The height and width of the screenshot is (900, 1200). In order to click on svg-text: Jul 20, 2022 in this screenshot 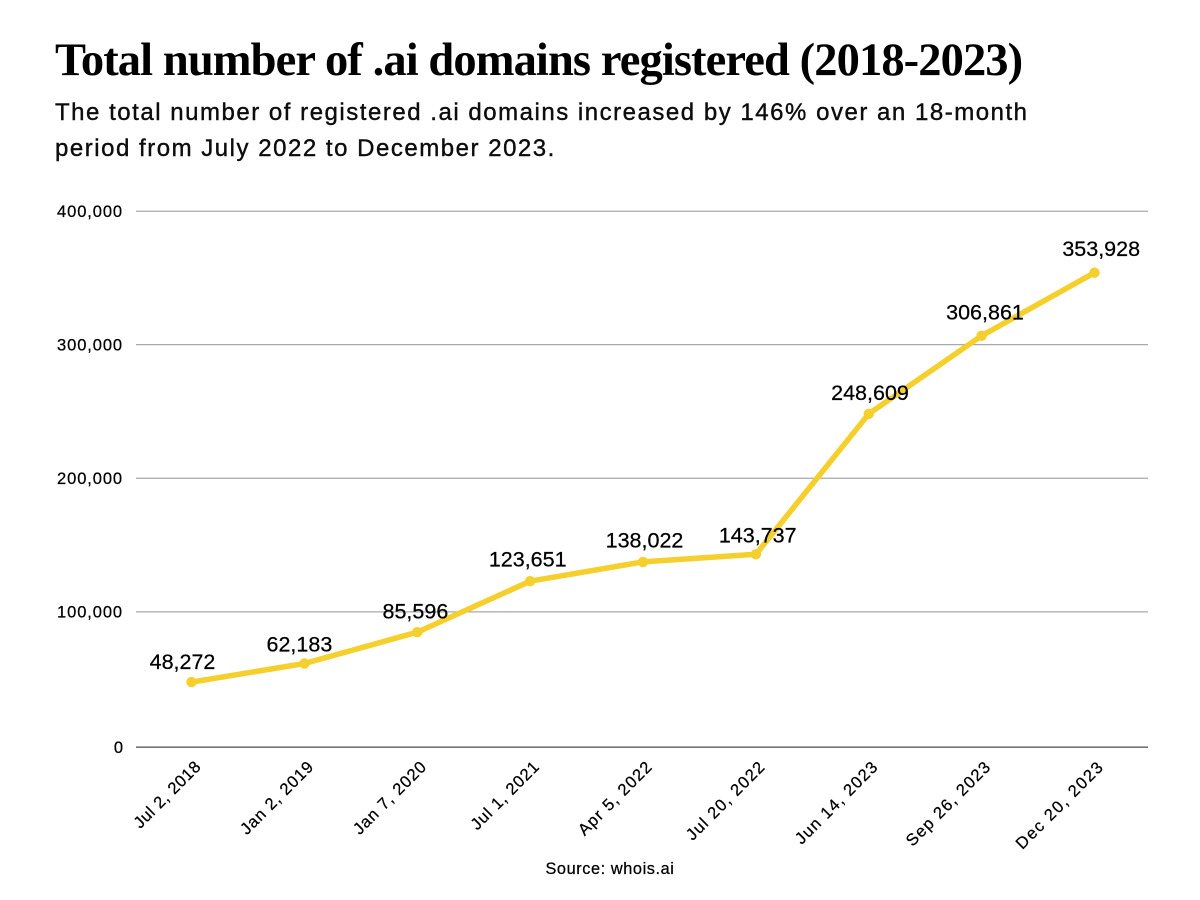, I will do `click(726, 801)`.